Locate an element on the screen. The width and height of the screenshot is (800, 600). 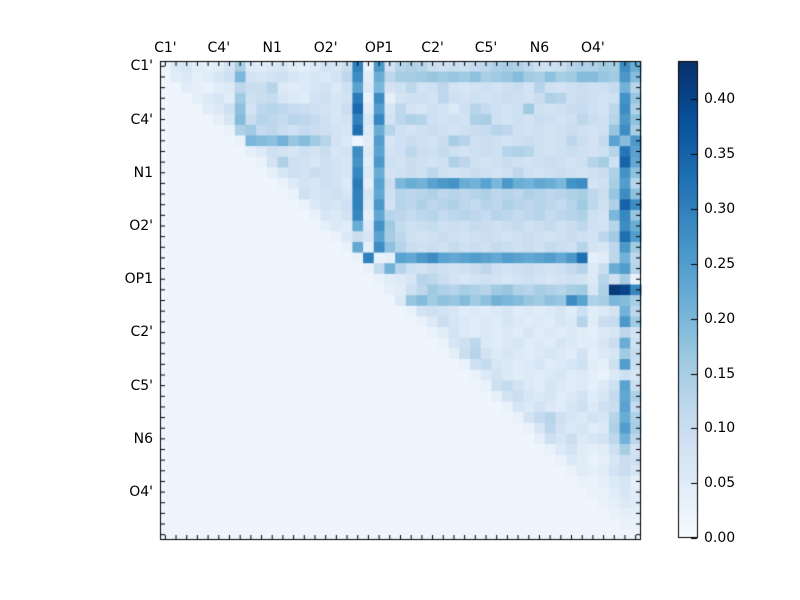
x-tick-label: O2' is located at coordinates (325, 48).